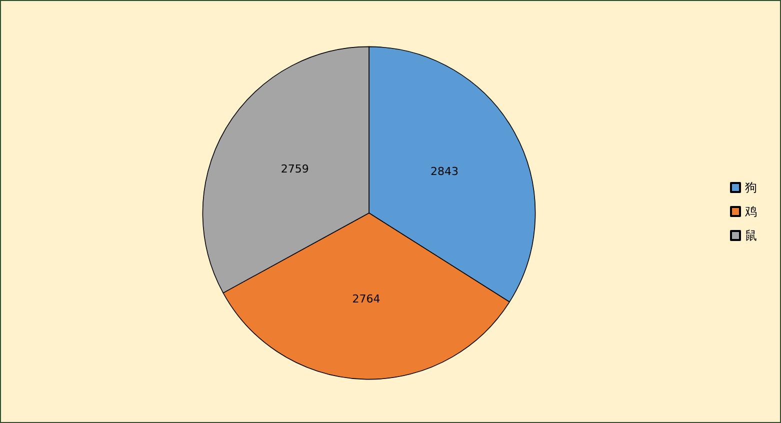 The width and height of the screenshot is (781, 423). What do you see at coordinates (366, 299) in the screenshot?
I see `data-label: 2764` at bounding box center [366, 299].